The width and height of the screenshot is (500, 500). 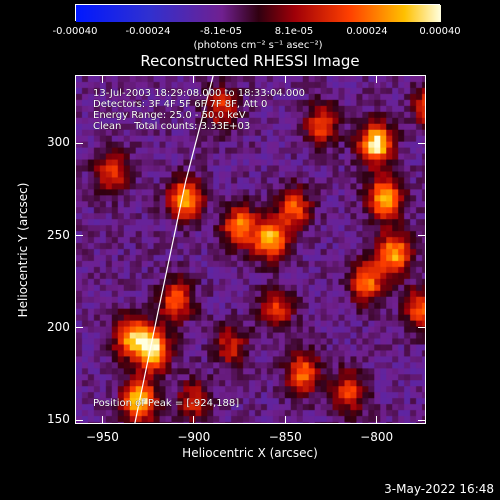 What do you see at coordinates (180, 104) in the screenshot?
I see `info-detectors: Detectors: 3F 4F 5F 6F 7F 8F, Att 0` at bounding box center [180, 104].